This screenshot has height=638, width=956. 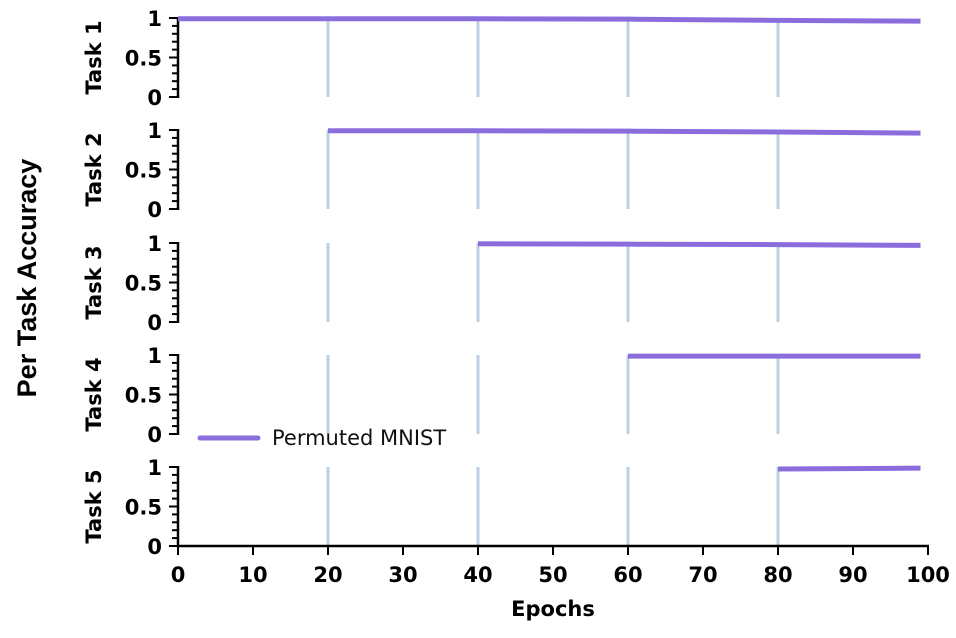 What do you see at coordinates (501, 395) in the screenshot?
I see `panel-4: 0 0.5 1 Task 4` at bounding box center [501, 395].